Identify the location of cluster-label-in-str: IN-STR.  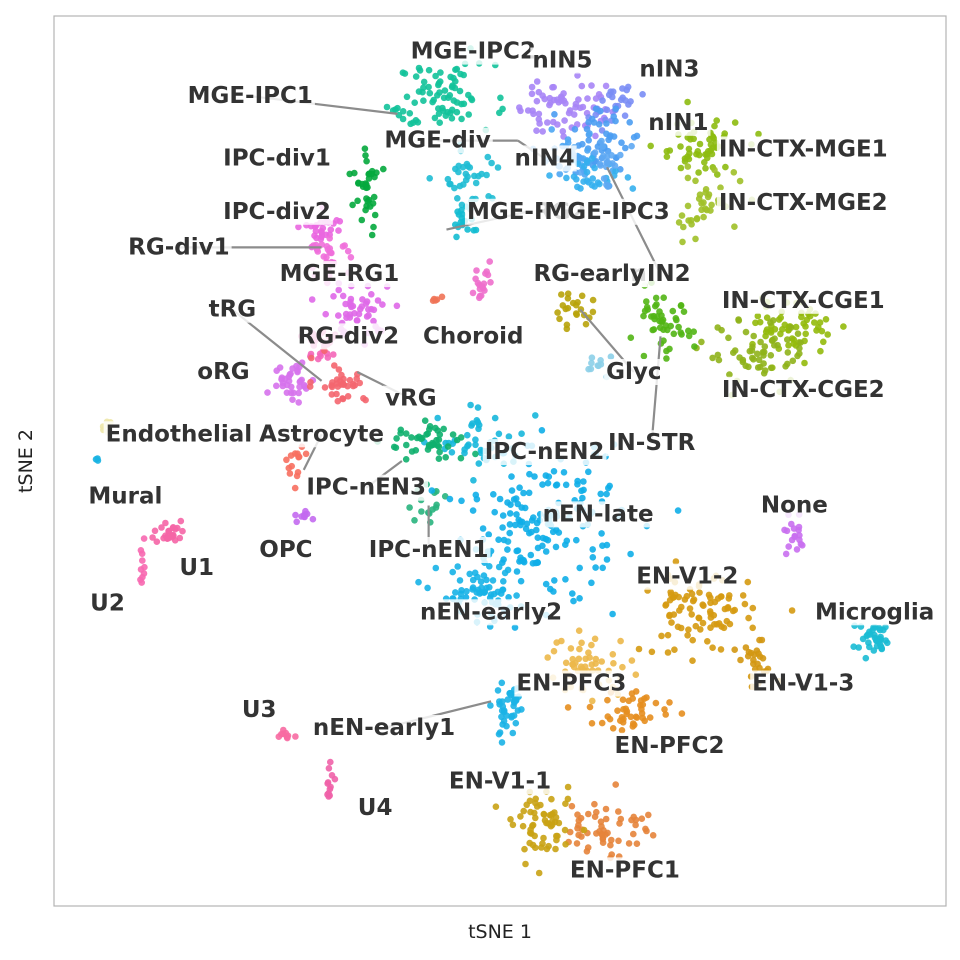
(652, 443).